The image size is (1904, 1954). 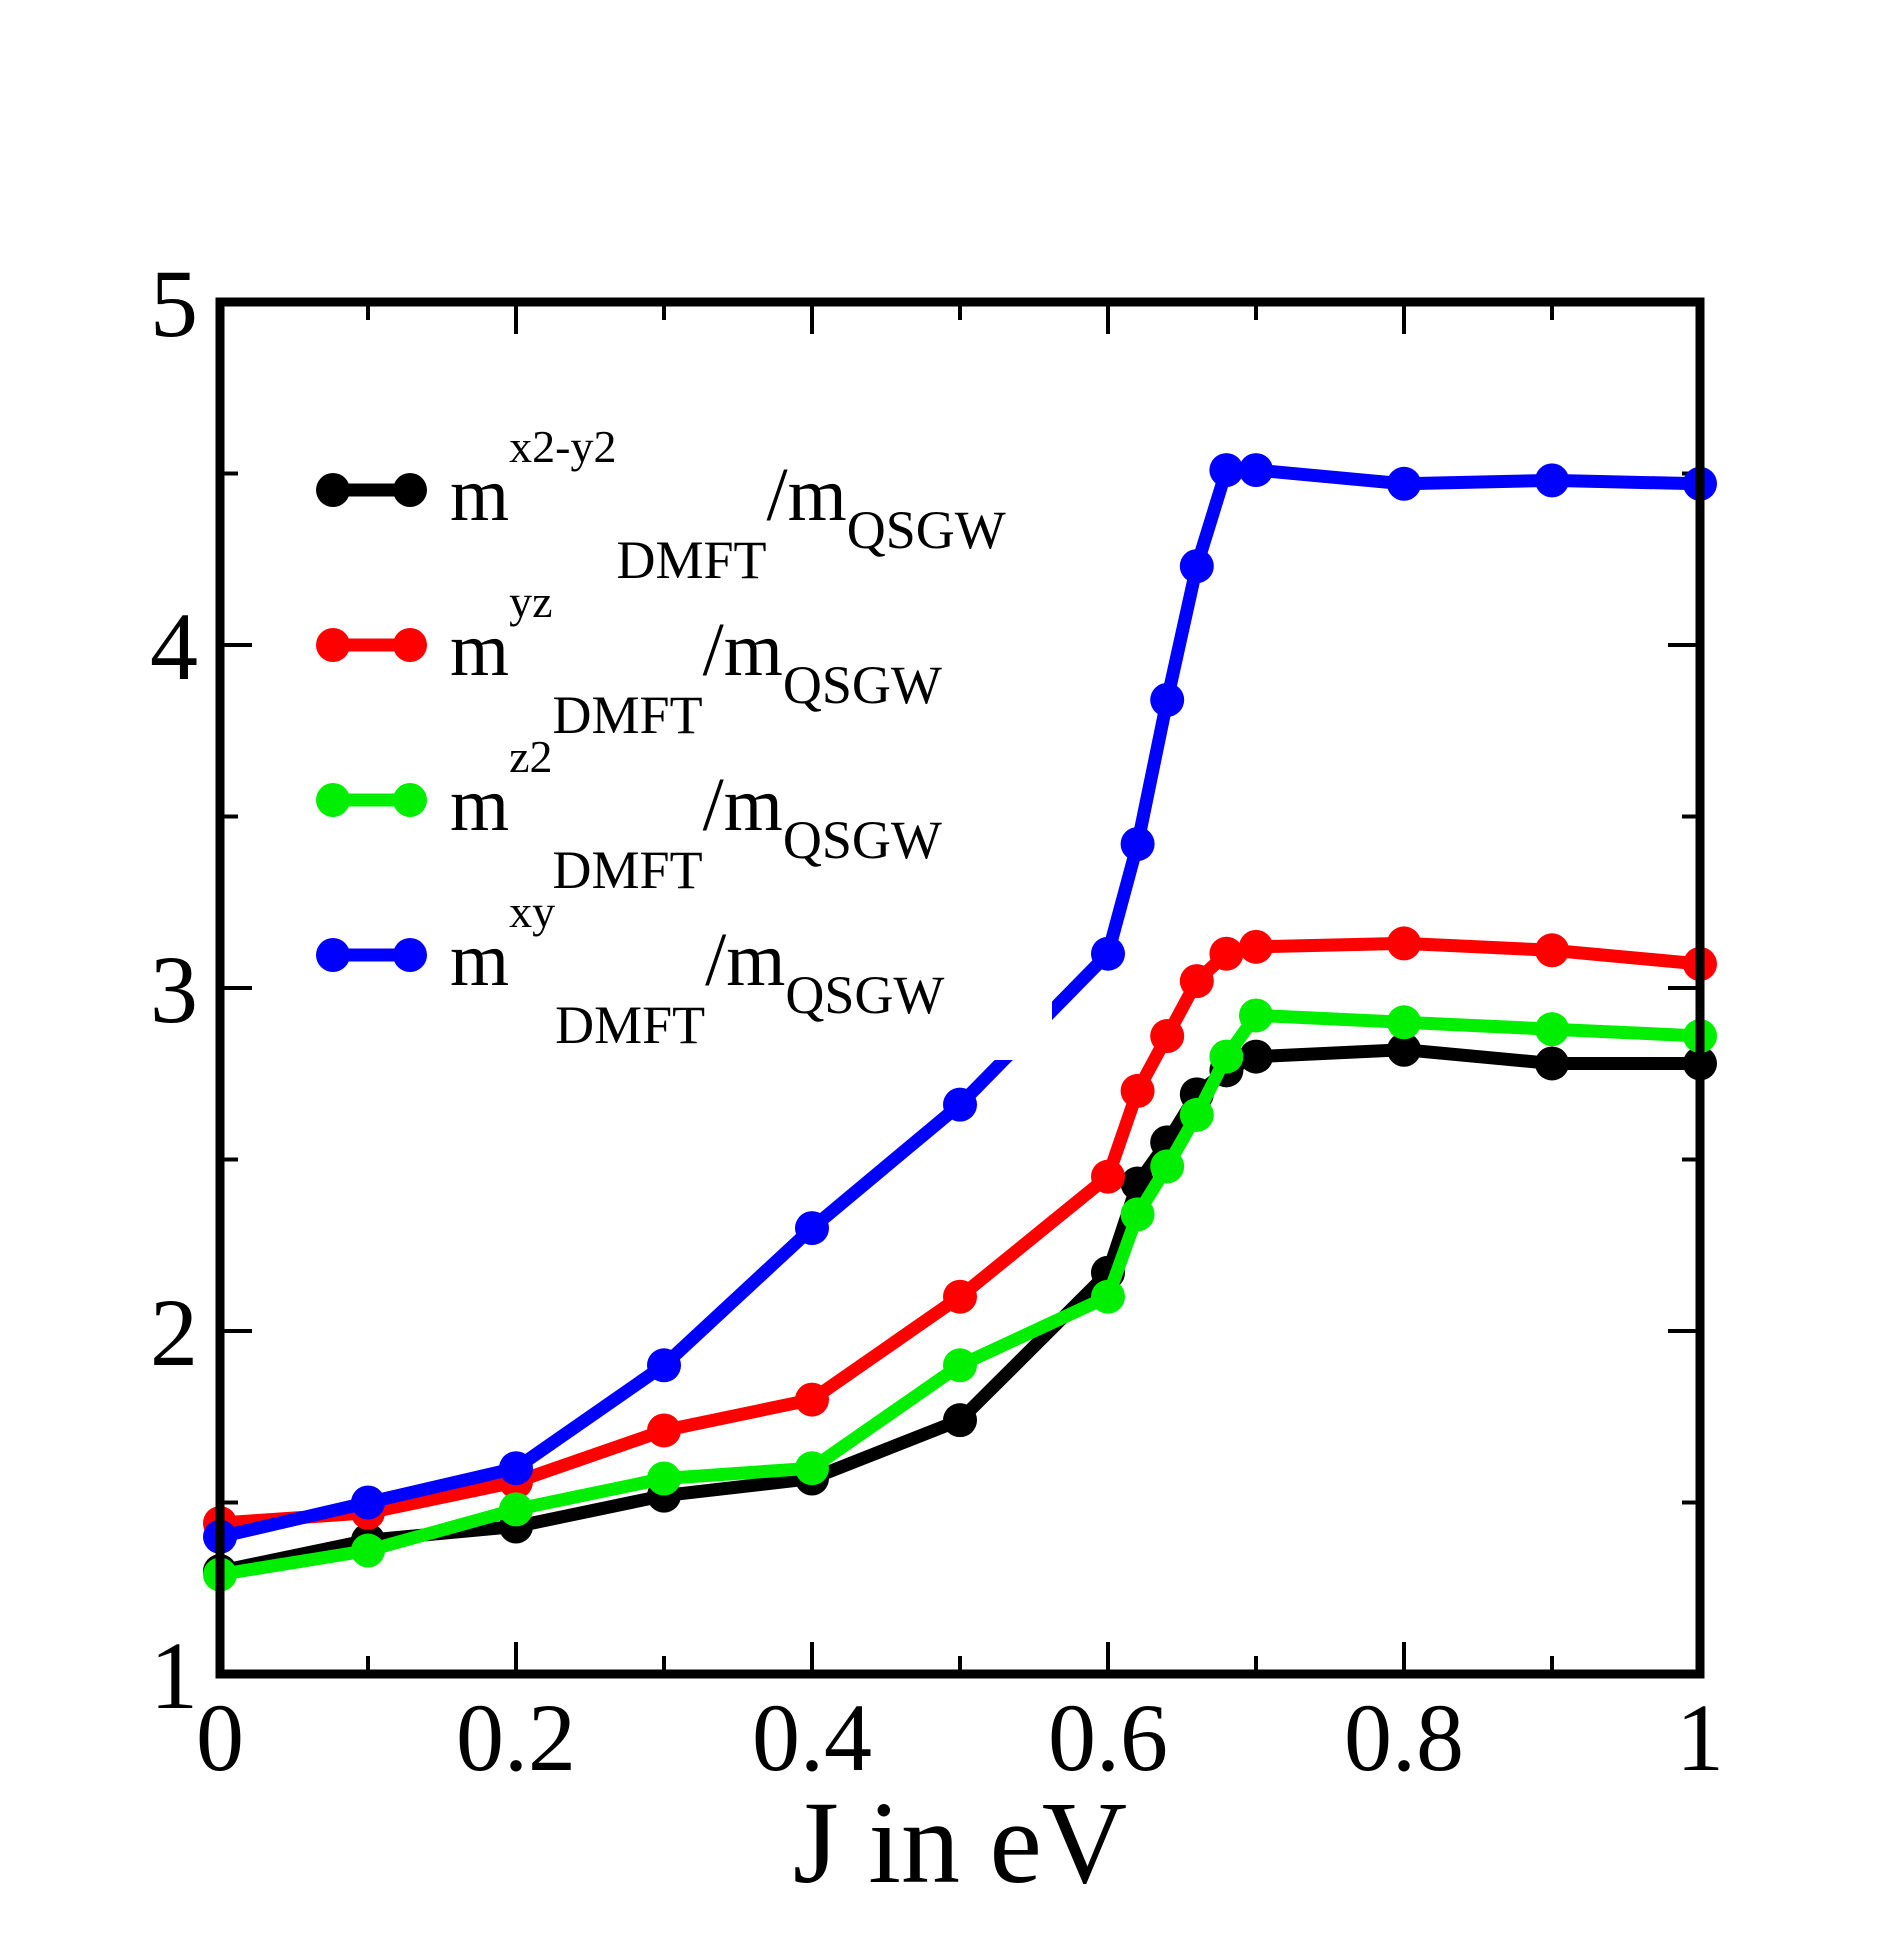 What do you see at coordinates (530, 756) in the screenshot?
I see `legend-orbital: z2` at bounding box center [530, 756].